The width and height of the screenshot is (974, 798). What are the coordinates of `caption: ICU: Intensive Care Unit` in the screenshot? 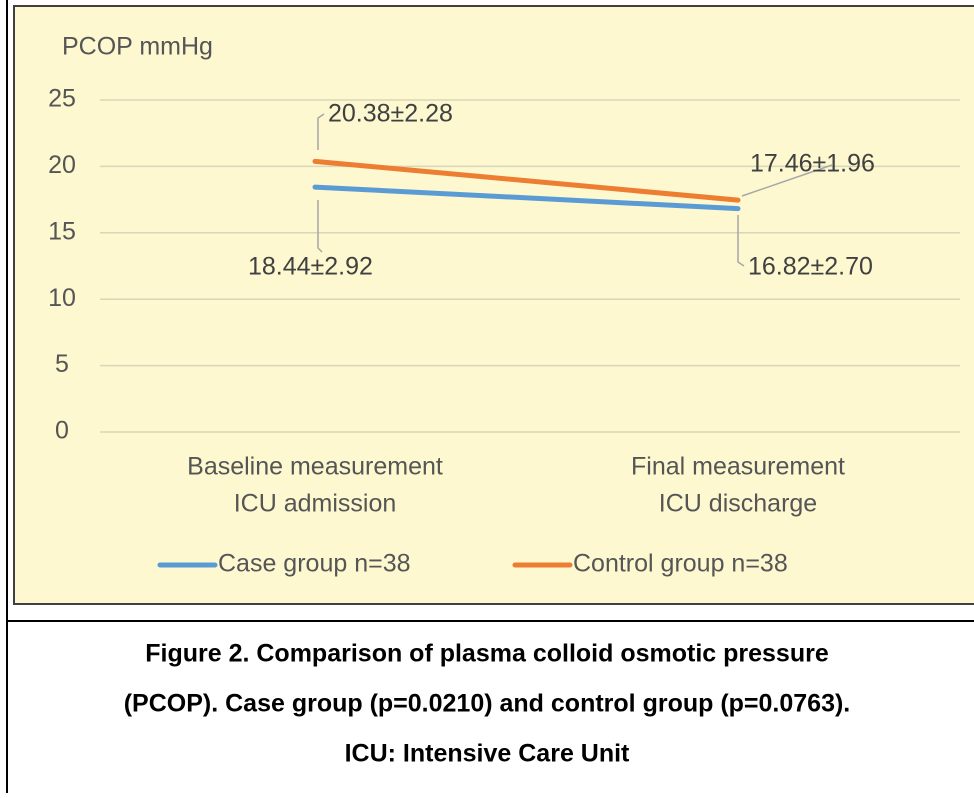 It's located at (487, 754).